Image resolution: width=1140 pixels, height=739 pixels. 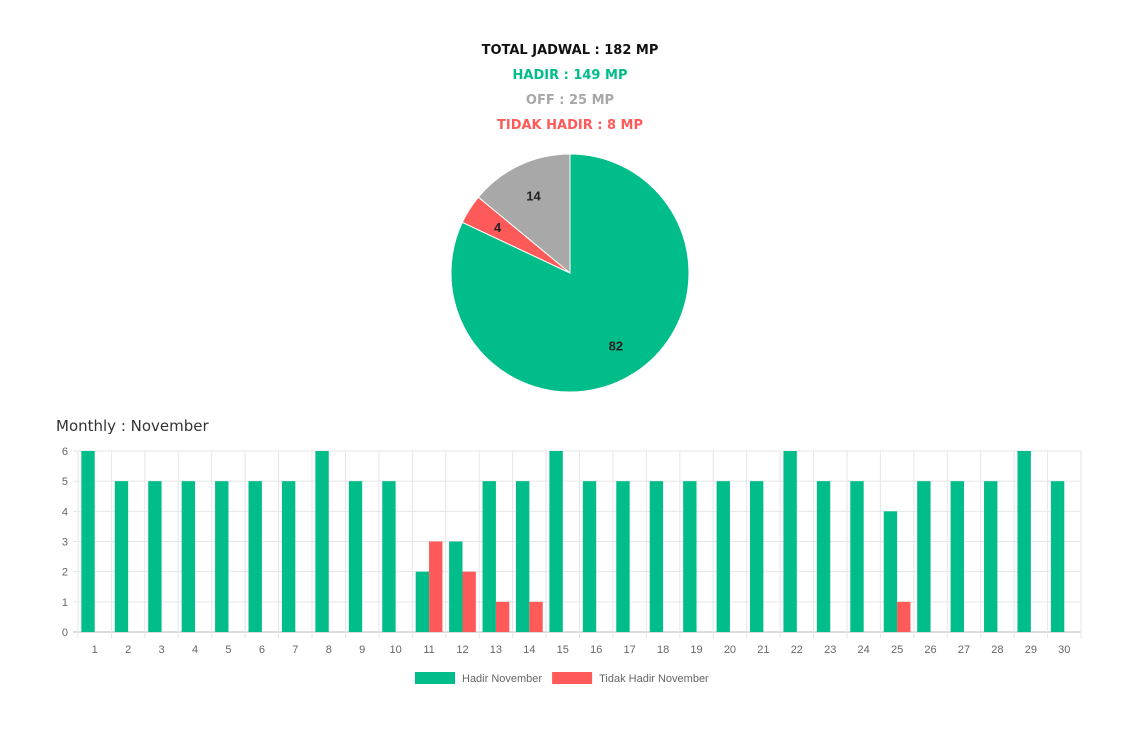 What do you see at coordinates (329, 650) in the screenshot?
I see `x-tick-label: 8` at bounding box center [329, 650].